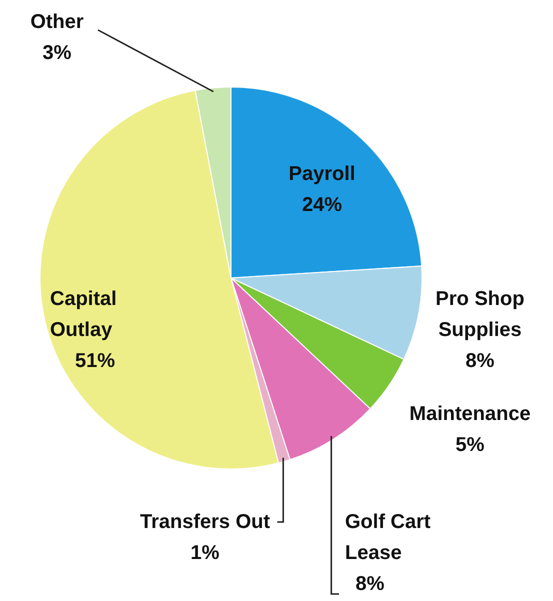  What do you see at coordinates (322, 174) in the screenshot?
I see `slice-label: Payroll` at bounding box center [322, 174].